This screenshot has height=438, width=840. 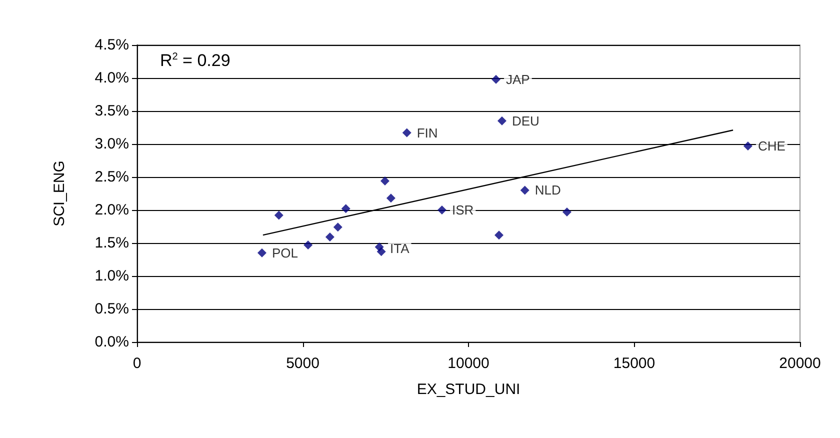 I want to click on annotation: POL, so click(x=285, y=252).